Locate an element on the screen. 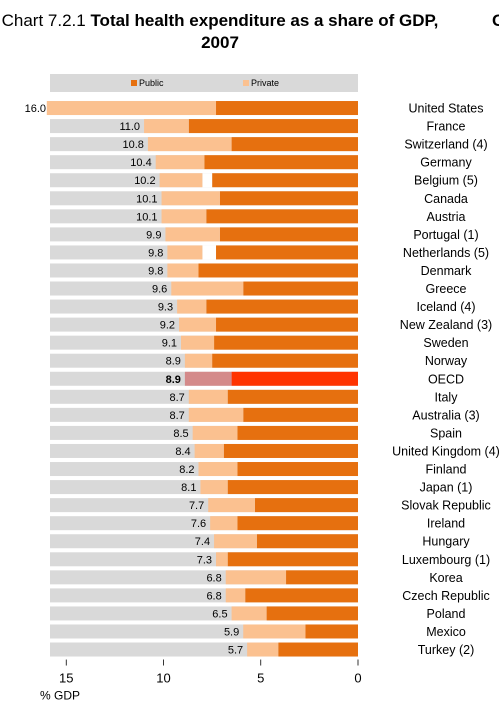  category-label: Germany is located at coordinates (446, 163).